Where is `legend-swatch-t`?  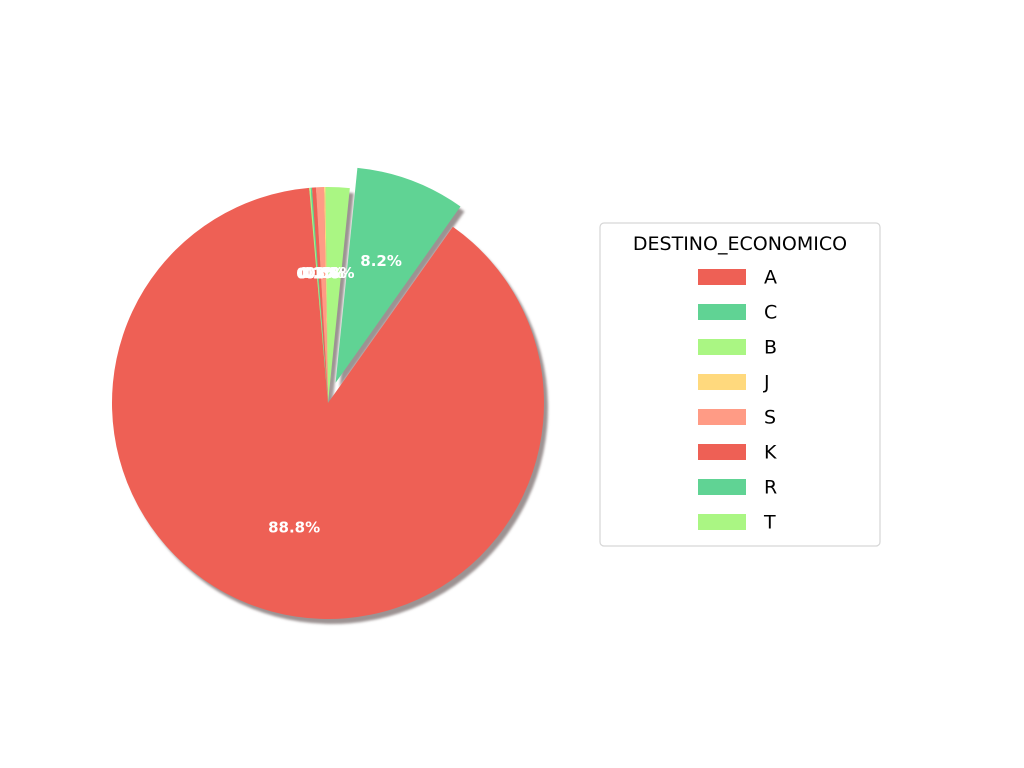
legend-swatch-t is located at coordinates (722, 522).